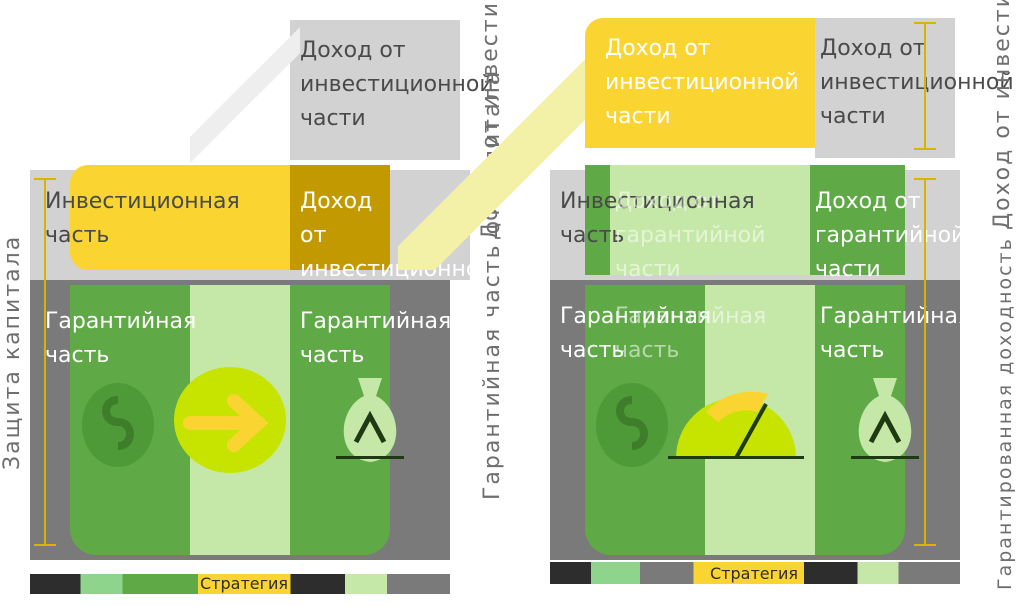 The height and width of the screenshot is (606, 1024). What do you see at coordinates (244, 583) in the screenshot?
I see `left-footer-label: Стратегия` at bounding box center [244, 583].